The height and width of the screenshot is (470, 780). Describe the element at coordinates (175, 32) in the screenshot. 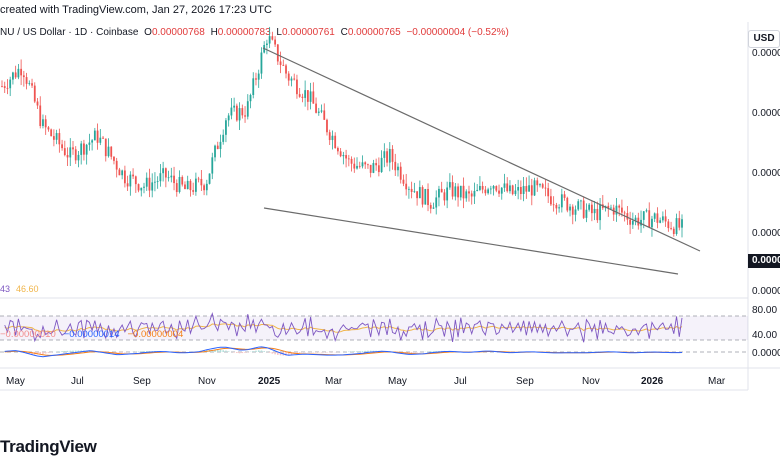

I see `open-value: O0.00000768` at that location.